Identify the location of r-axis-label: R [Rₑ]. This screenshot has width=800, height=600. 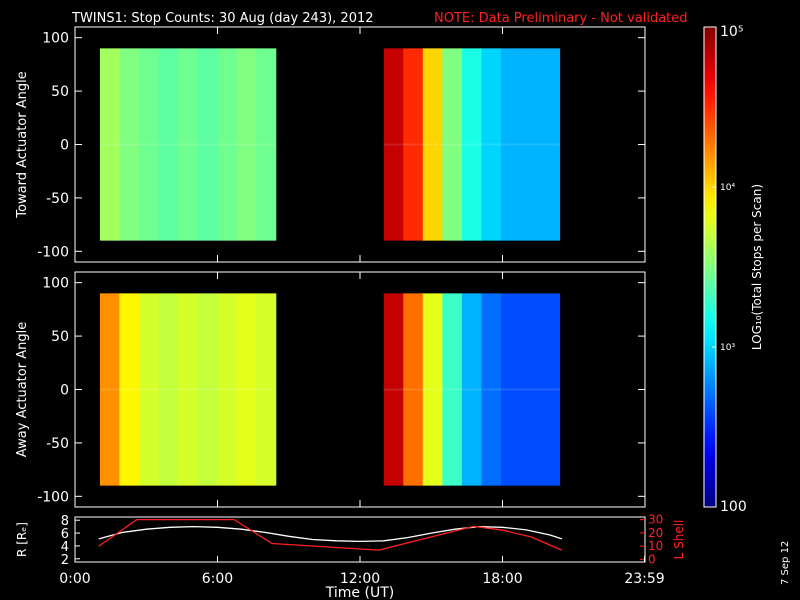
(22, 539).